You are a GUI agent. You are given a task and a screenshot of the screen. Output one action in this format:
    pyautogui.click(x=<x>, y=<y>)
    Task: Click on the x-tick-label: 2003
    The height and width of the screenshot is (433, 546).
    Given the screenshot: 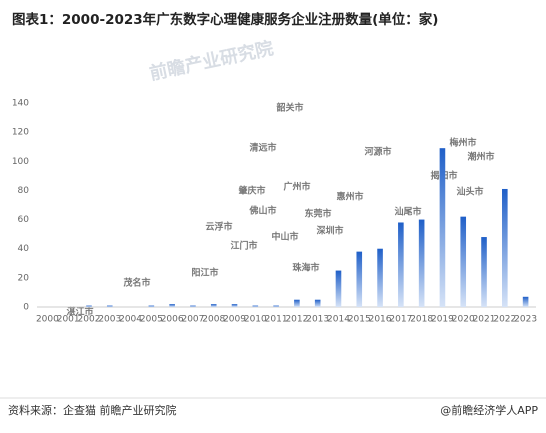 What is the action you would take?
    pyautogui.click(x=109, y=320)
    